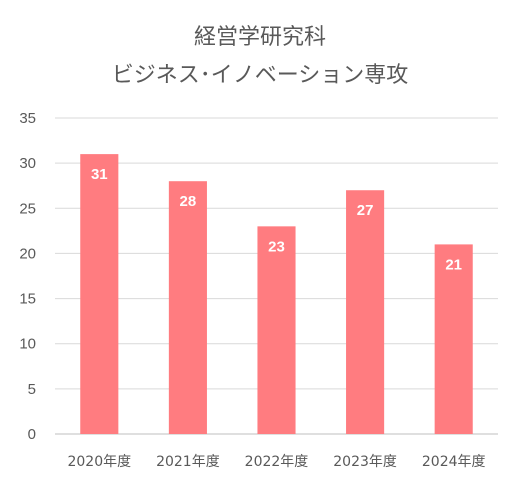 This screenshot has width=520, height=484. Describe the element at coordinates (27, 299) in the screenshot. I see `y-tick-label: 15` at that location.